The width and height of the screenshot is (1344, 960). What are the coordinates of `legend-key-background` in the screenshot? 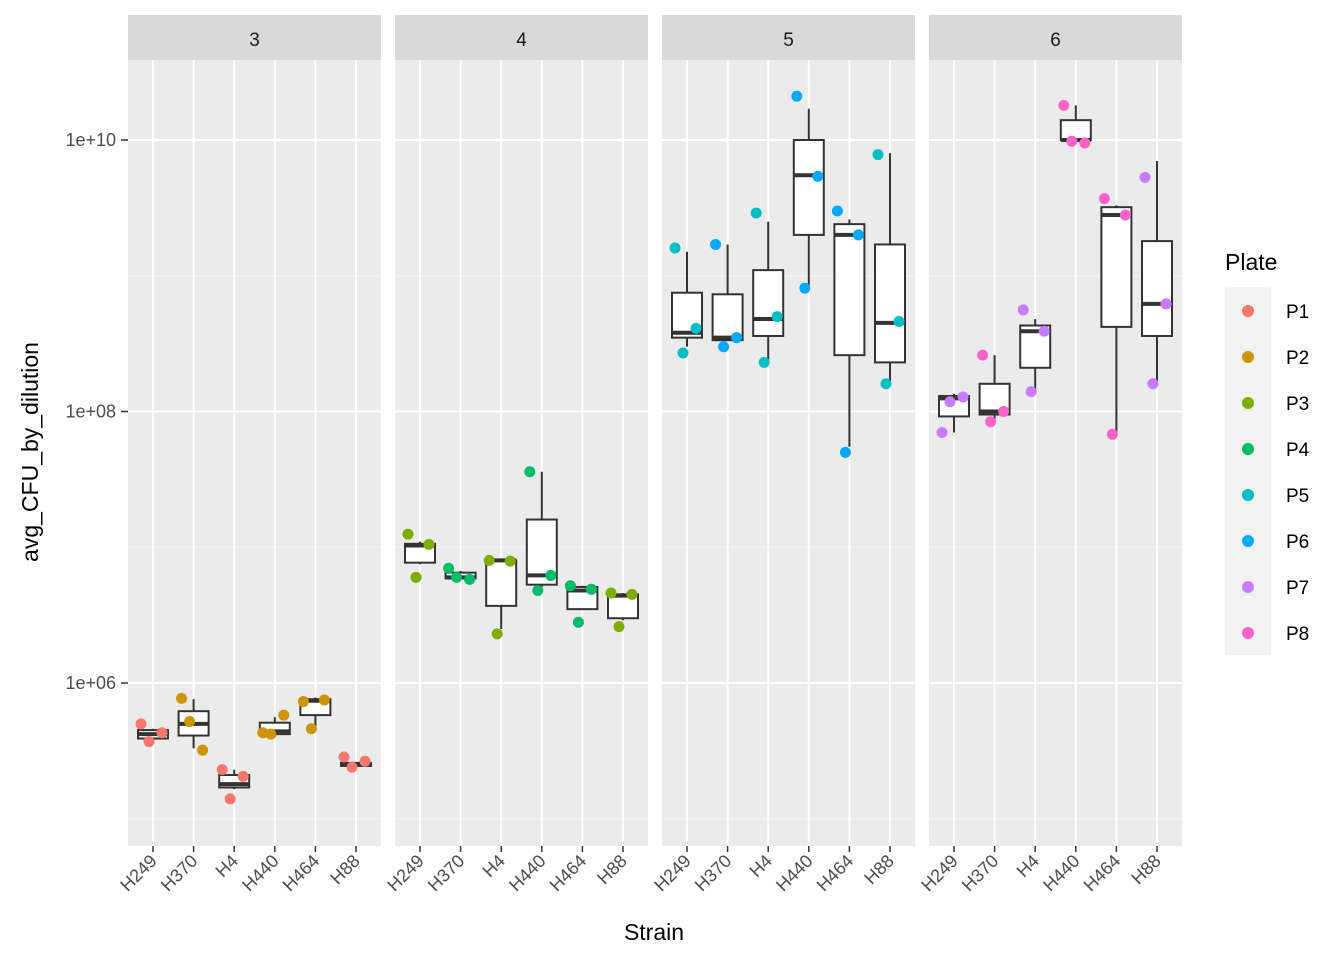 It's located at (1248, 471).